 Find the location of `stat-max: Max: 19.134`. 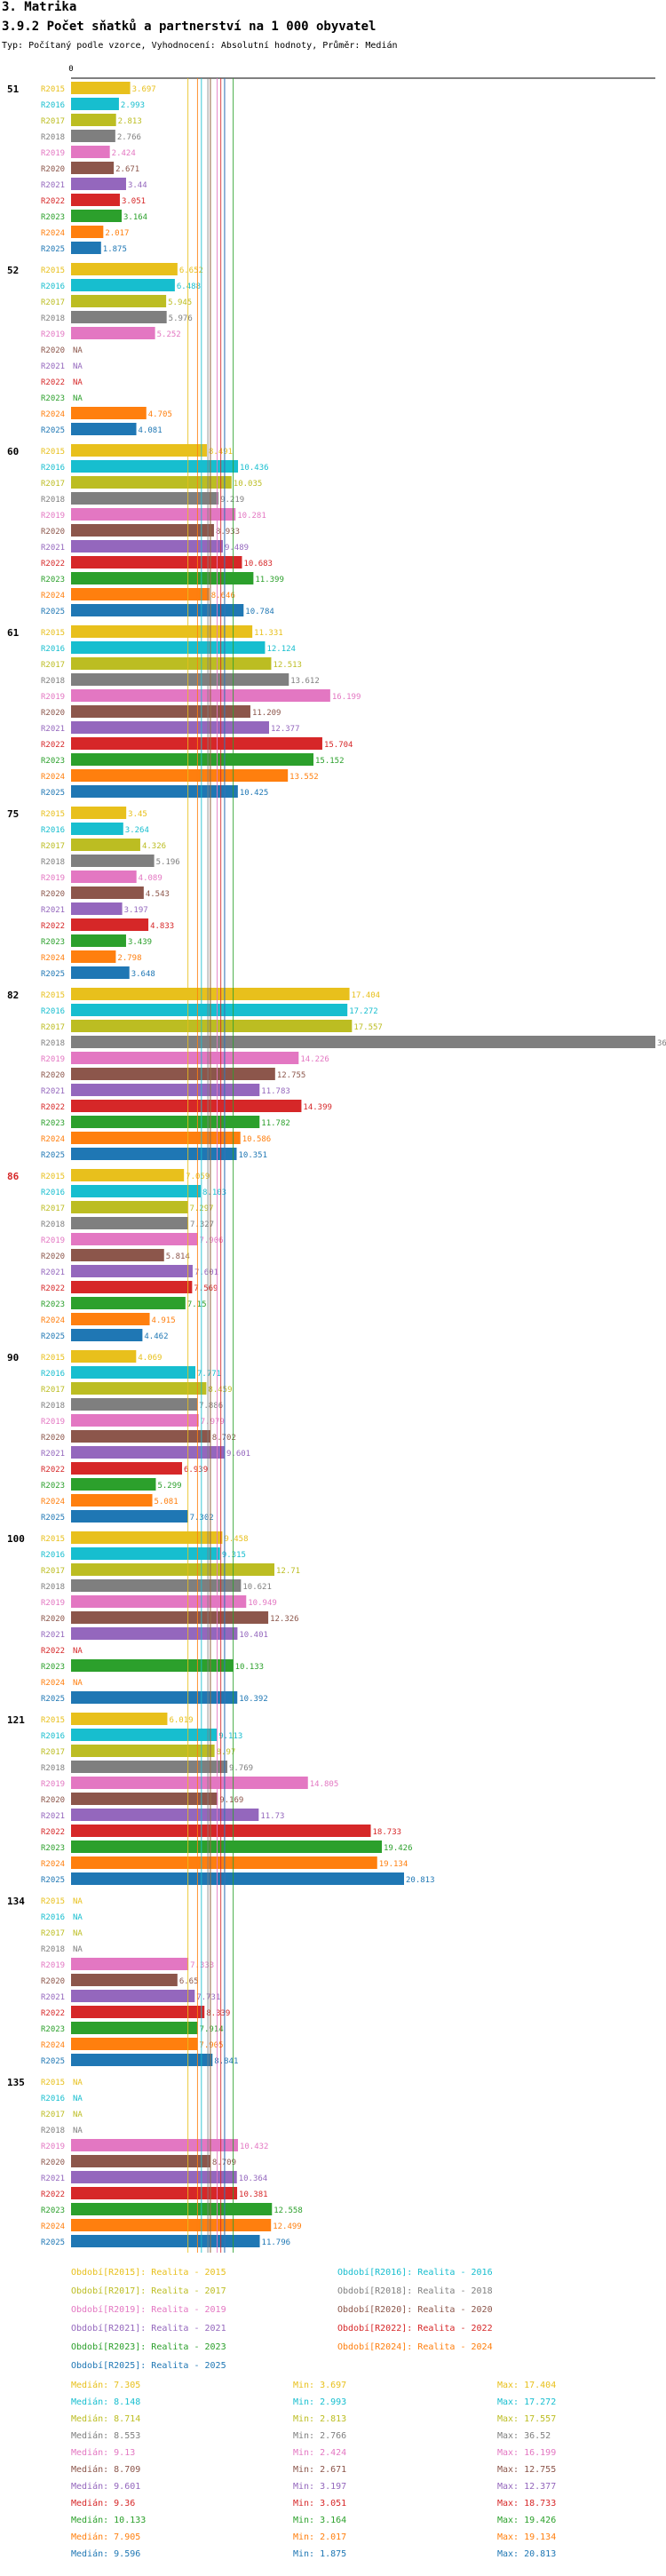

stat-max: Max: 19.134 is located at coordinates (527, 2537).